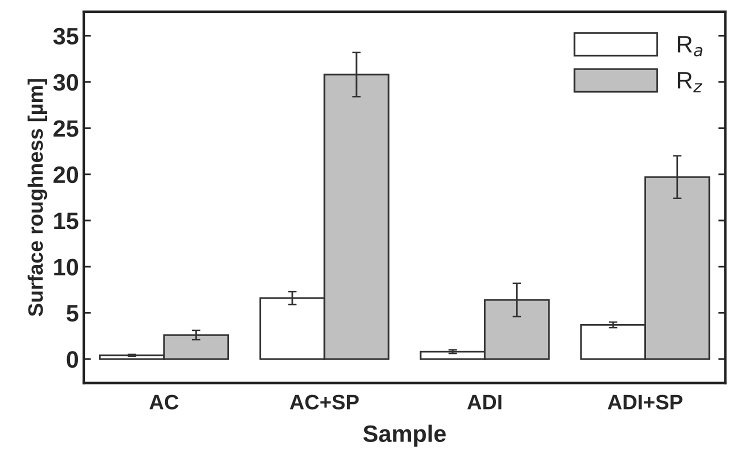 This screenshot has width=729, height=470. What do you see at coordinates (72, 359) in the screenshot?
I see `y-tick-label: 0` at bounding box center [72, 359].